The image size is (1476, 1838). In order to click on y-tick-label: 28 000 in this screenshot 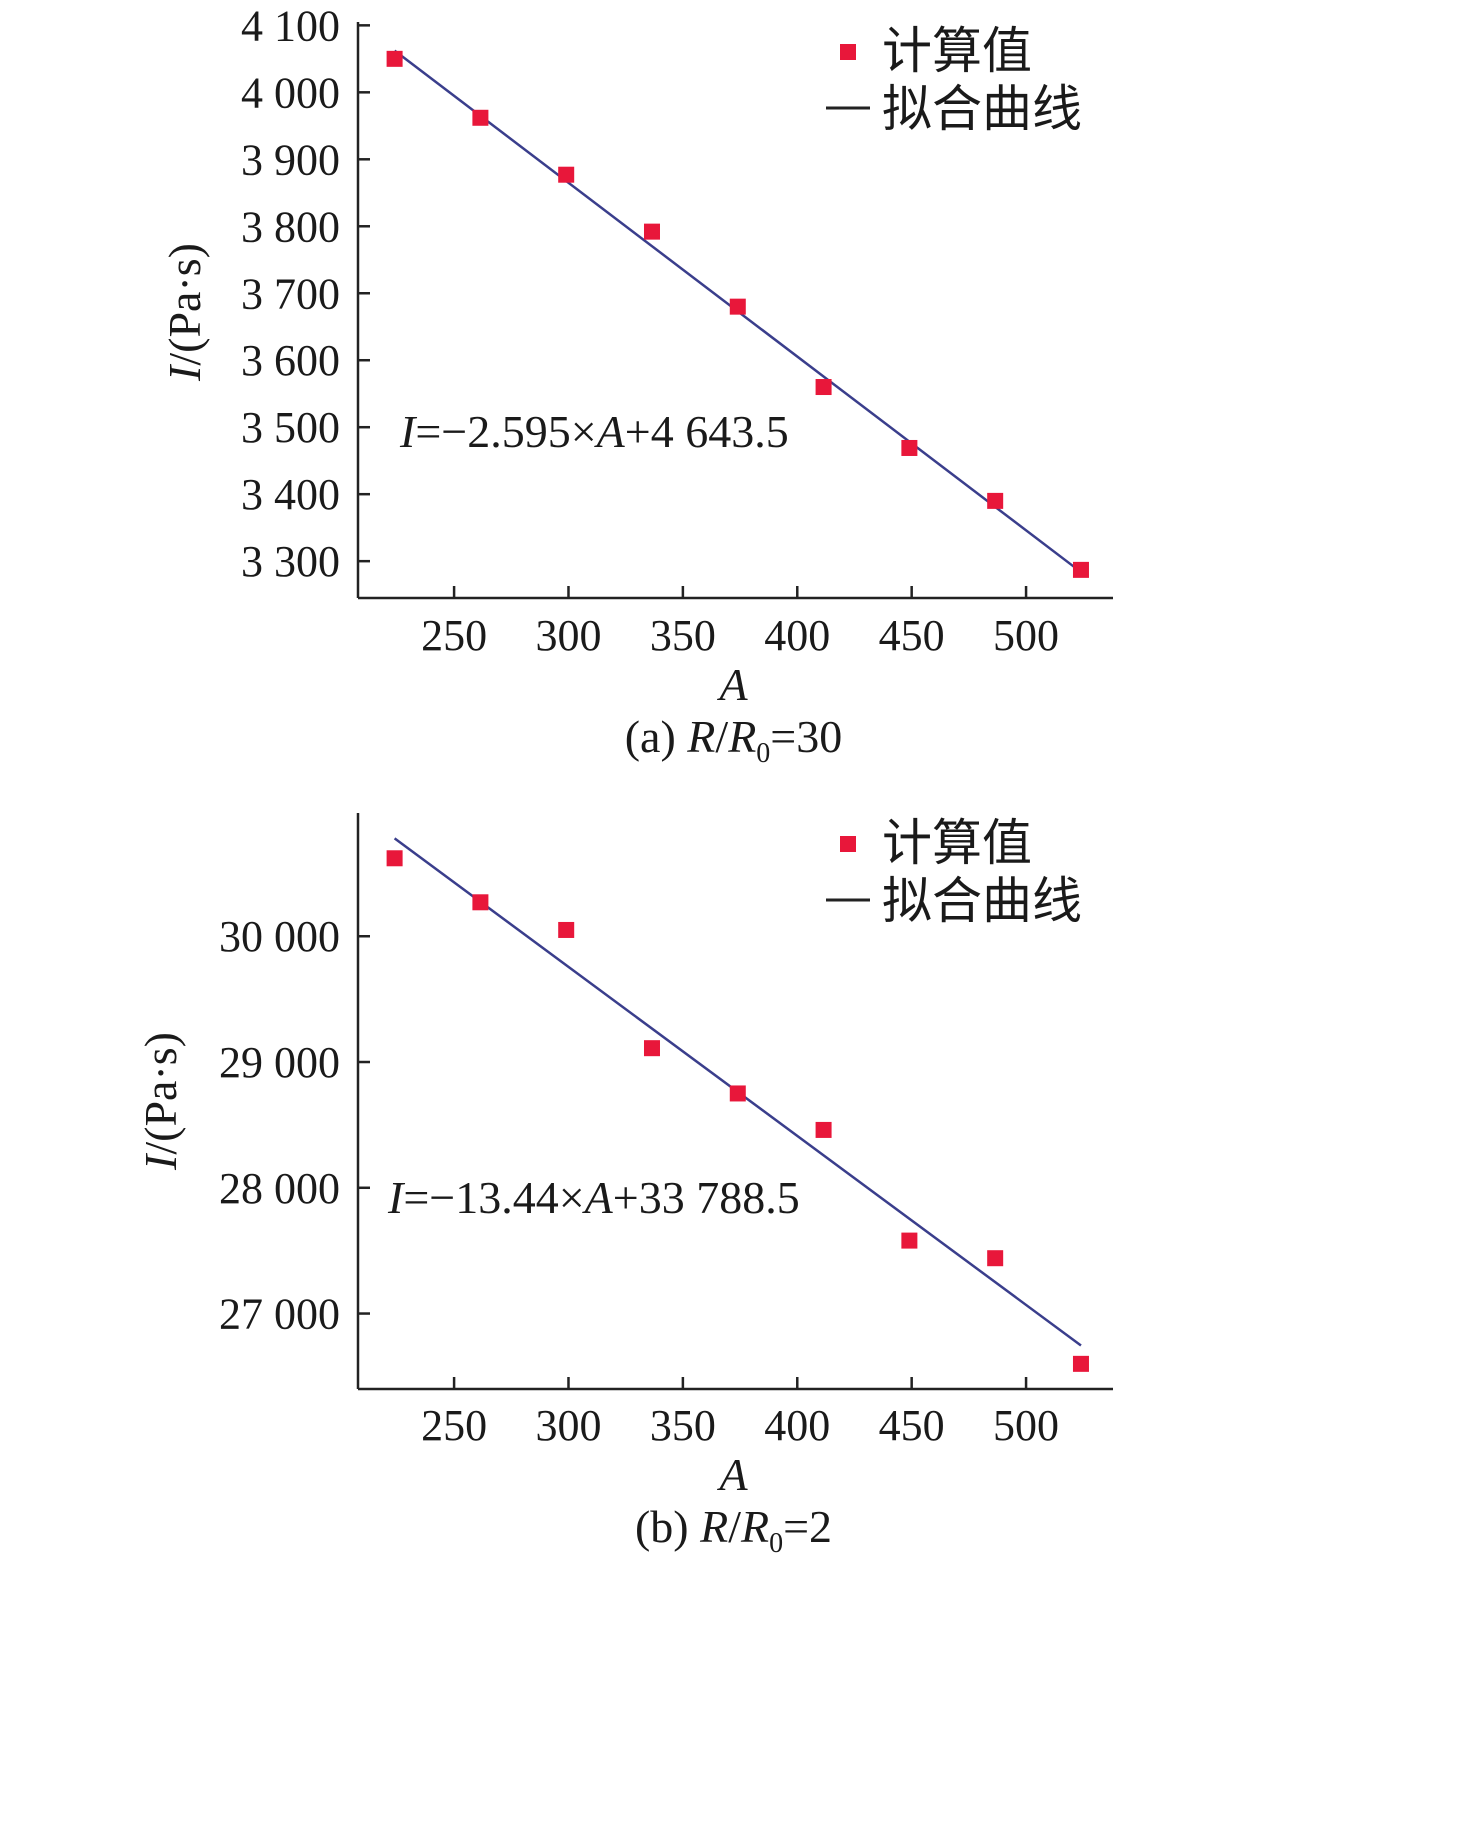, I will do `click(279, 1188)`.